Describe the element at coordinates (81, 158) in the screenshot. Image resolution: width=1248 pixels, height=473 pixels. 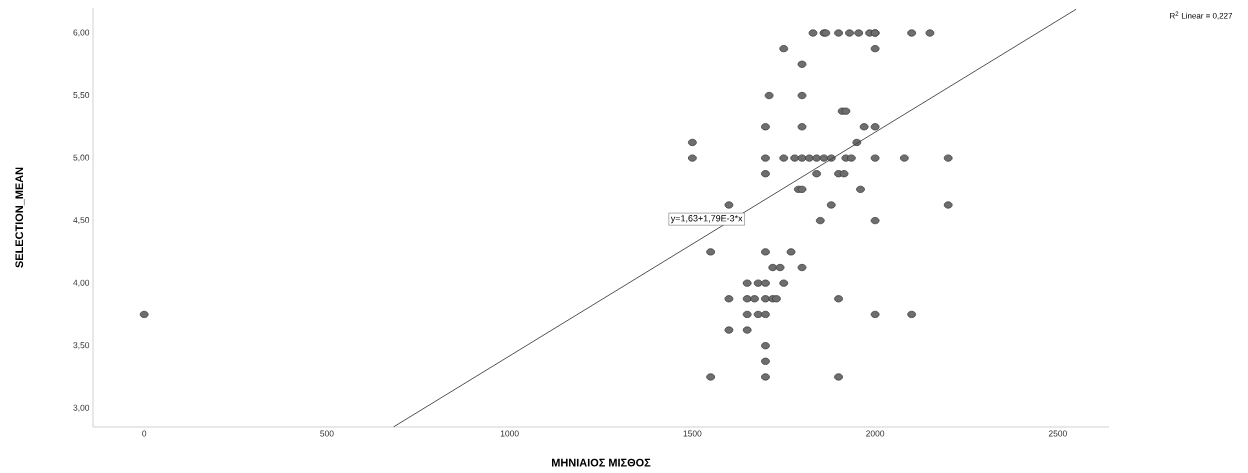
I see `y-tick-label: 5,00` at that location.